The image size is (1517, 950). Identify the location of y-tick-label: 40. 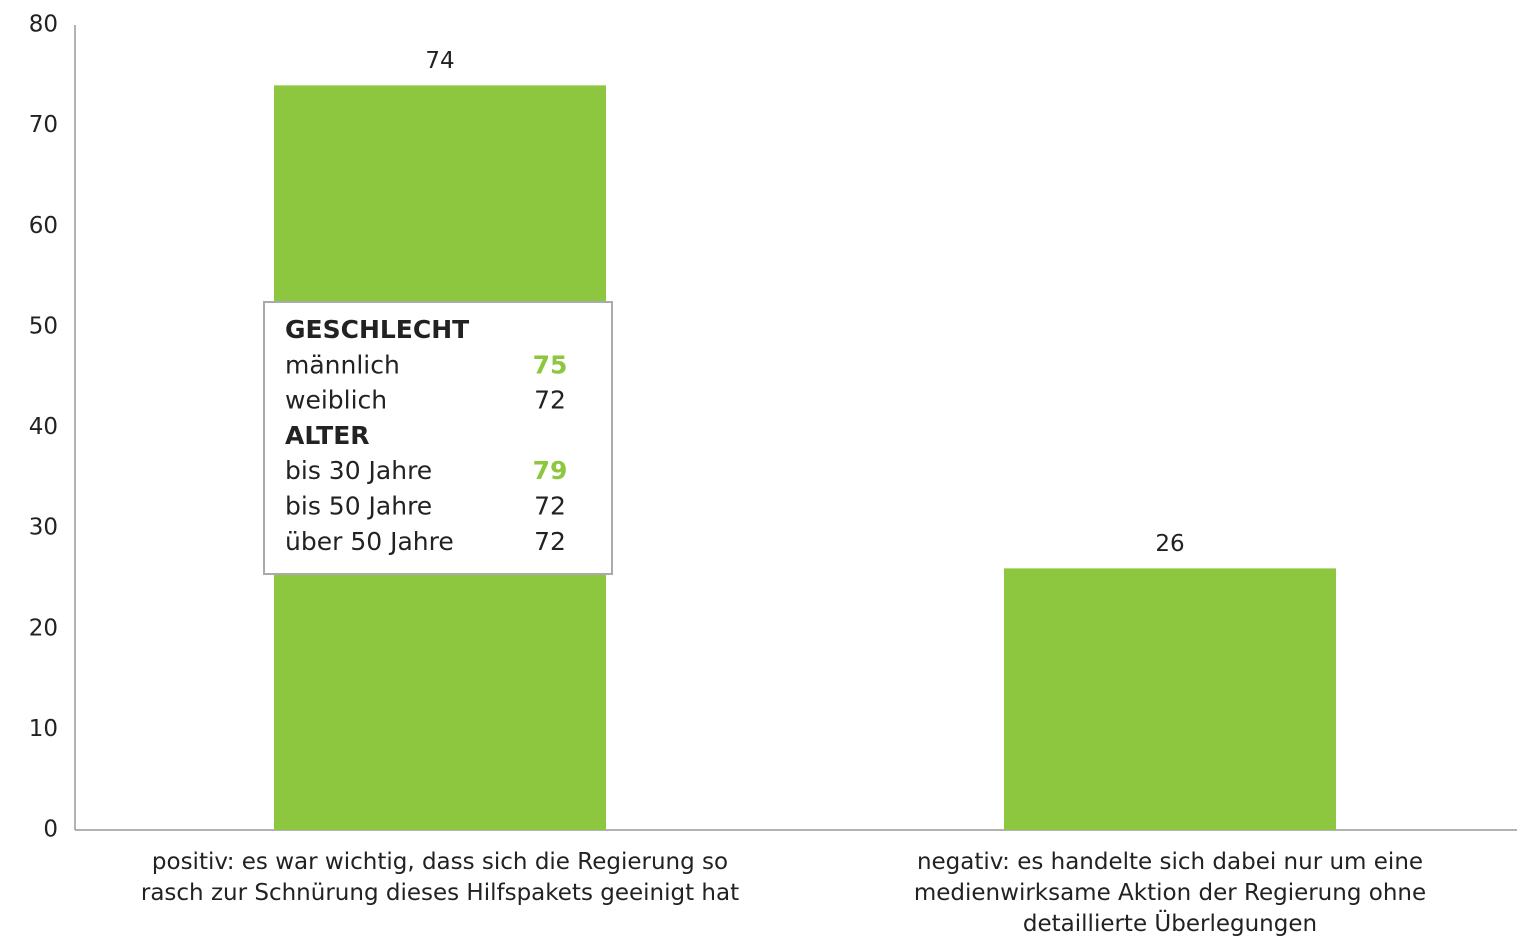
(43, 427).